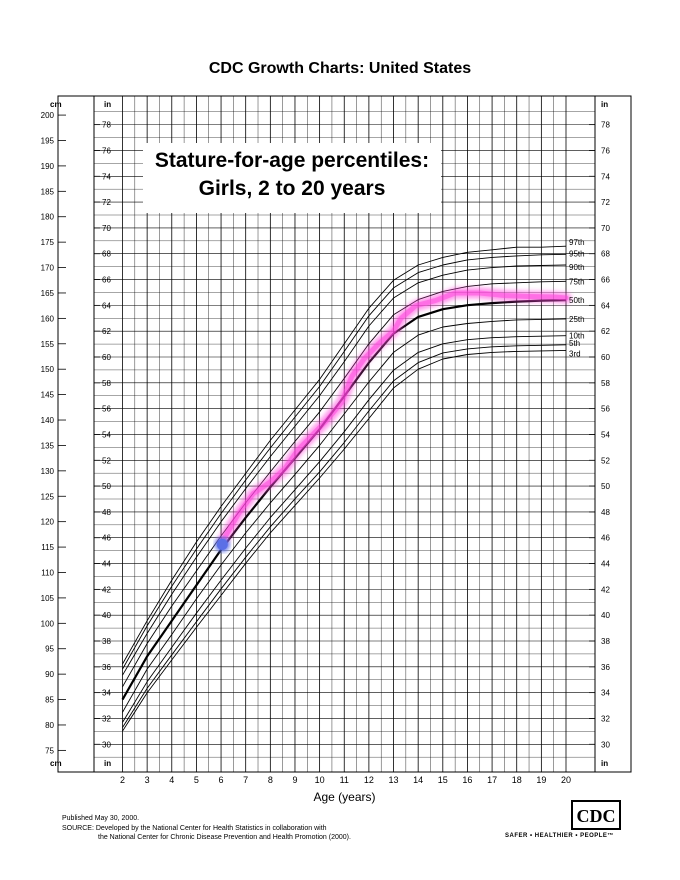  I want to click on in-tick-label-right: 52, so click(605, 460).